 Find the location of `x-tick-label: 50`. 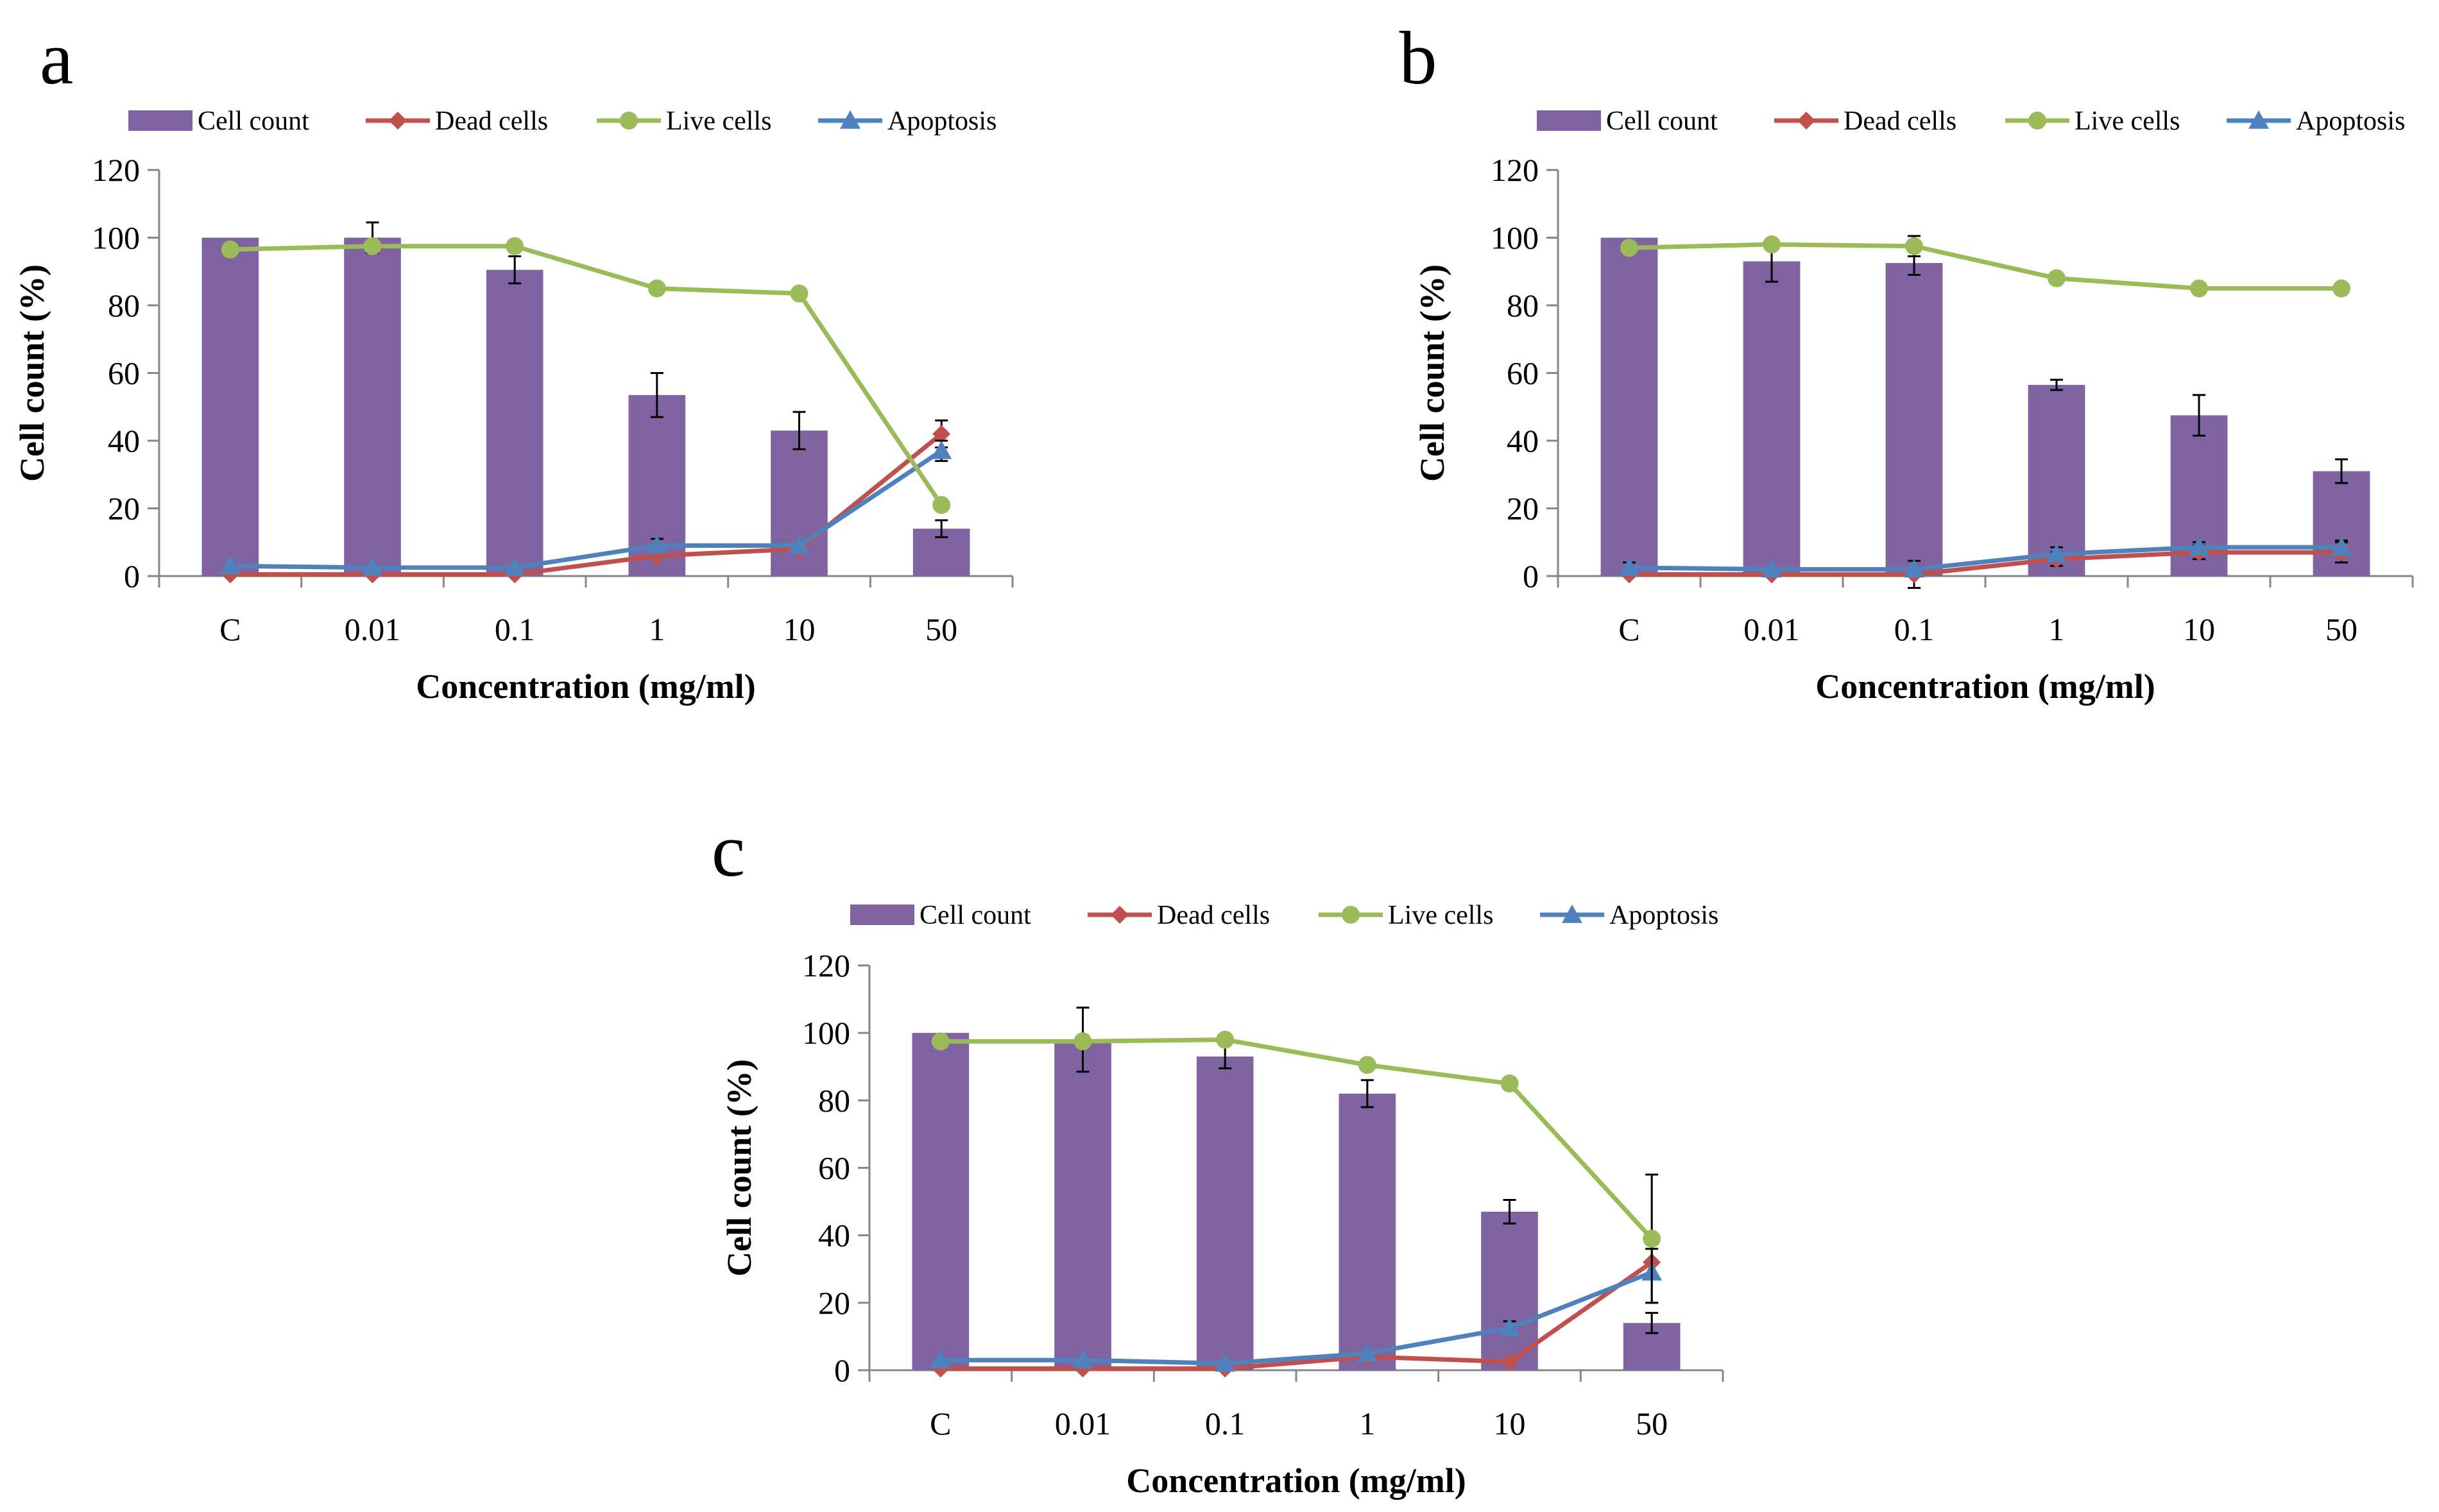

x-tick-label: 50 is located at coordinates (1652, 1424).